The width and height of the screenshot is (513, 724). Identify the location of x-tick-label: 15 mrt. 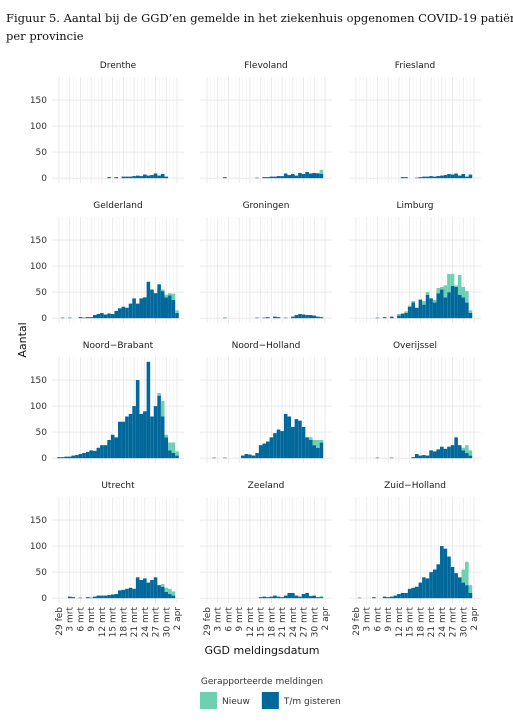
(411, 622).